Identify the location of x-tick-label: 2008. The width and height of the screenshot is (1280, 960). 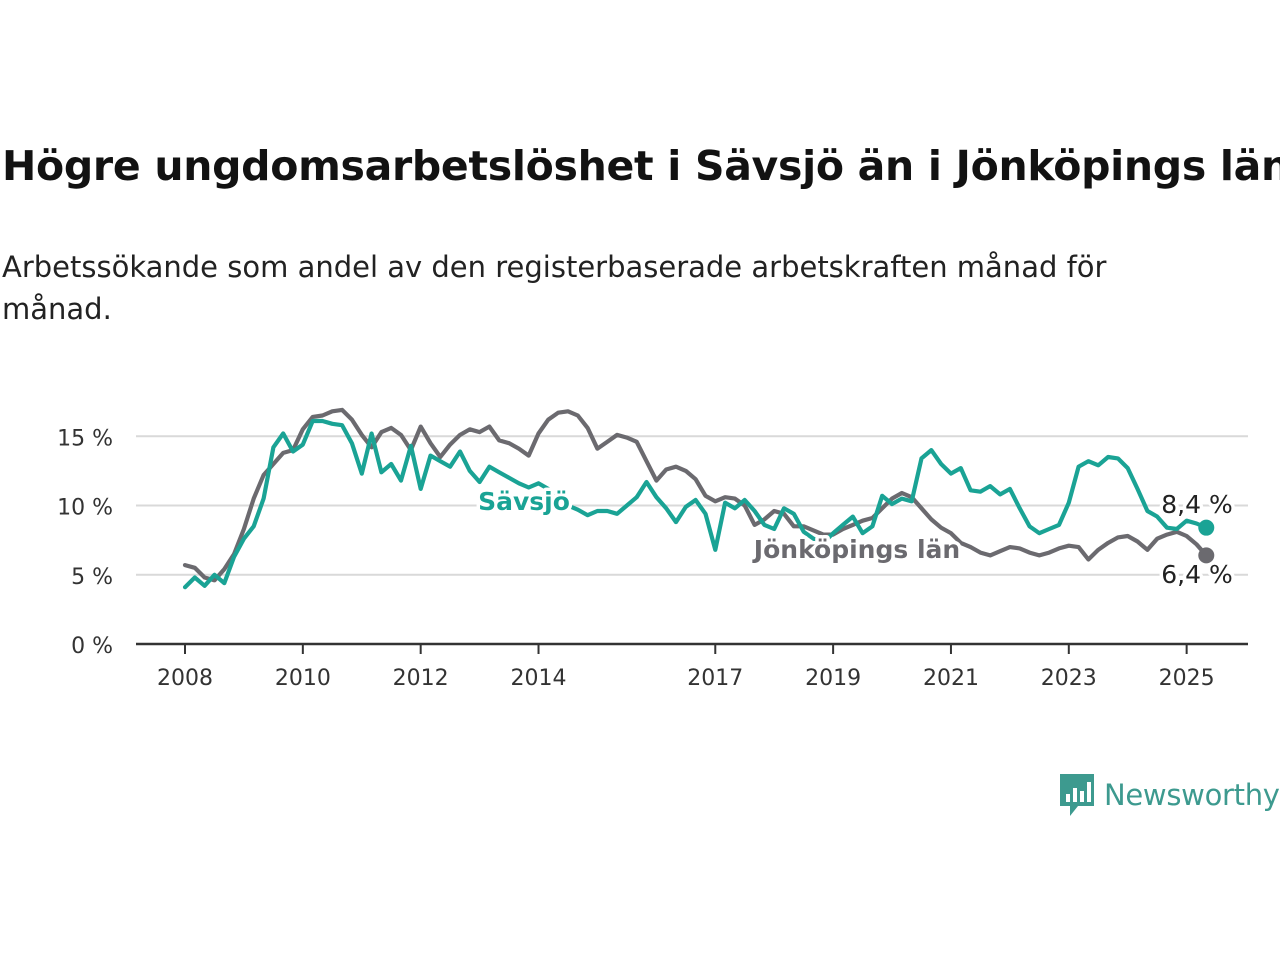
(185, 678).